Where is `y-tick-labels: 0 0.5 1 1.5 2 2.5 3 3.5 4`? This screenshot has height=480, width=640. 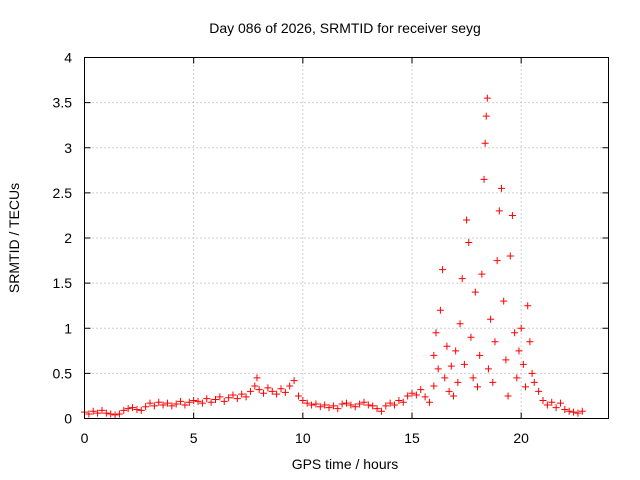
y-tick-labels: 0 0.5 1 1.5 2 2.5 3 3.5 4 is located at coordinates (63, 238).